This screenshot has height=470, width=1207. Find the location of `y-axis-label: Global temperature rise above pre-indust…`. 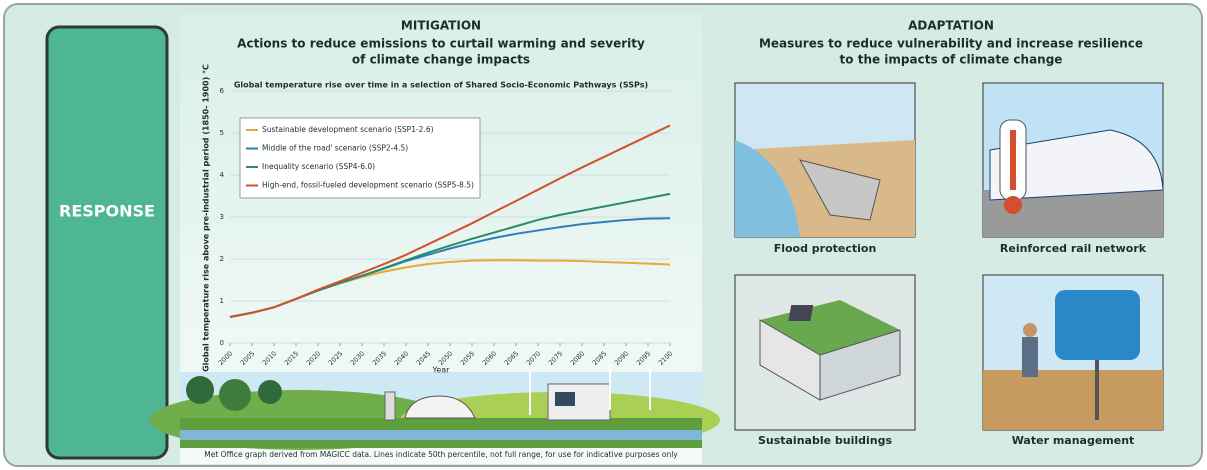

y-axis-label: Global temperature rise above pre-indust… is located at coordinates (206, 218).